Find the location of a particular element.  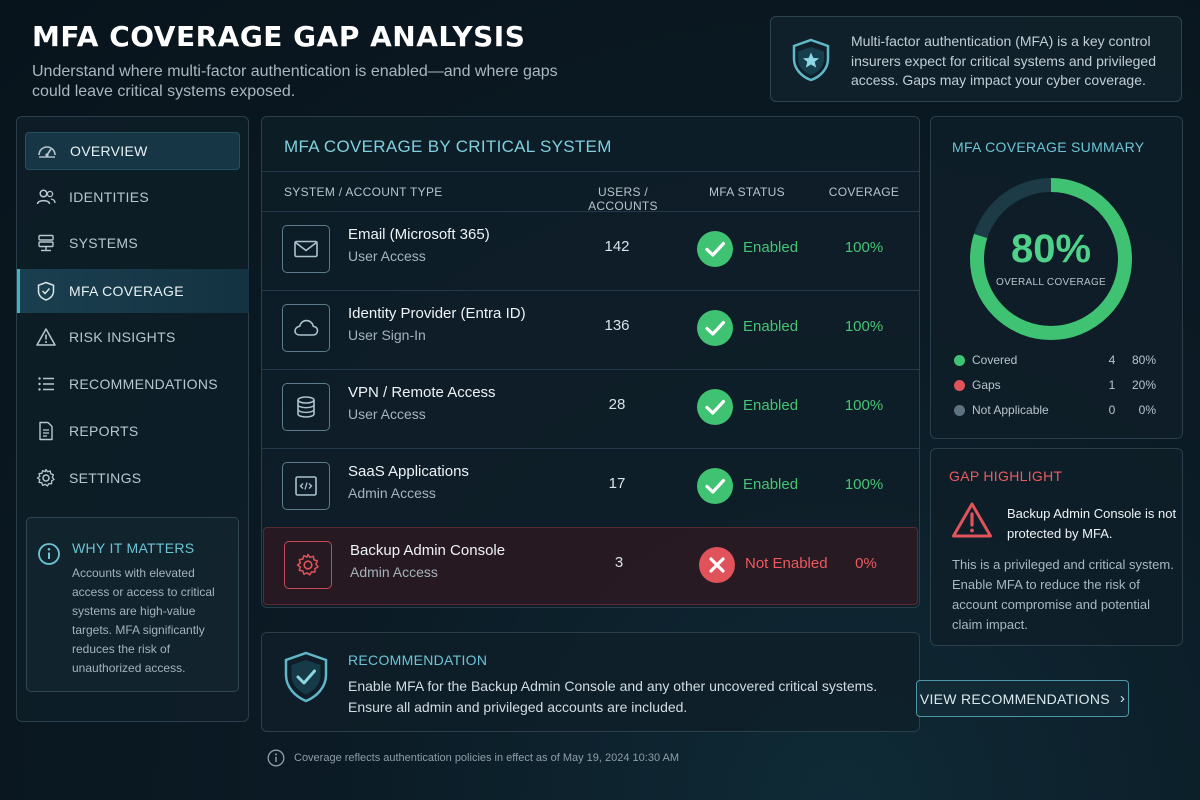

table-title: MFA COVERAGE BY CRITICAL SYSTEM is located at coordinates (448, 146).